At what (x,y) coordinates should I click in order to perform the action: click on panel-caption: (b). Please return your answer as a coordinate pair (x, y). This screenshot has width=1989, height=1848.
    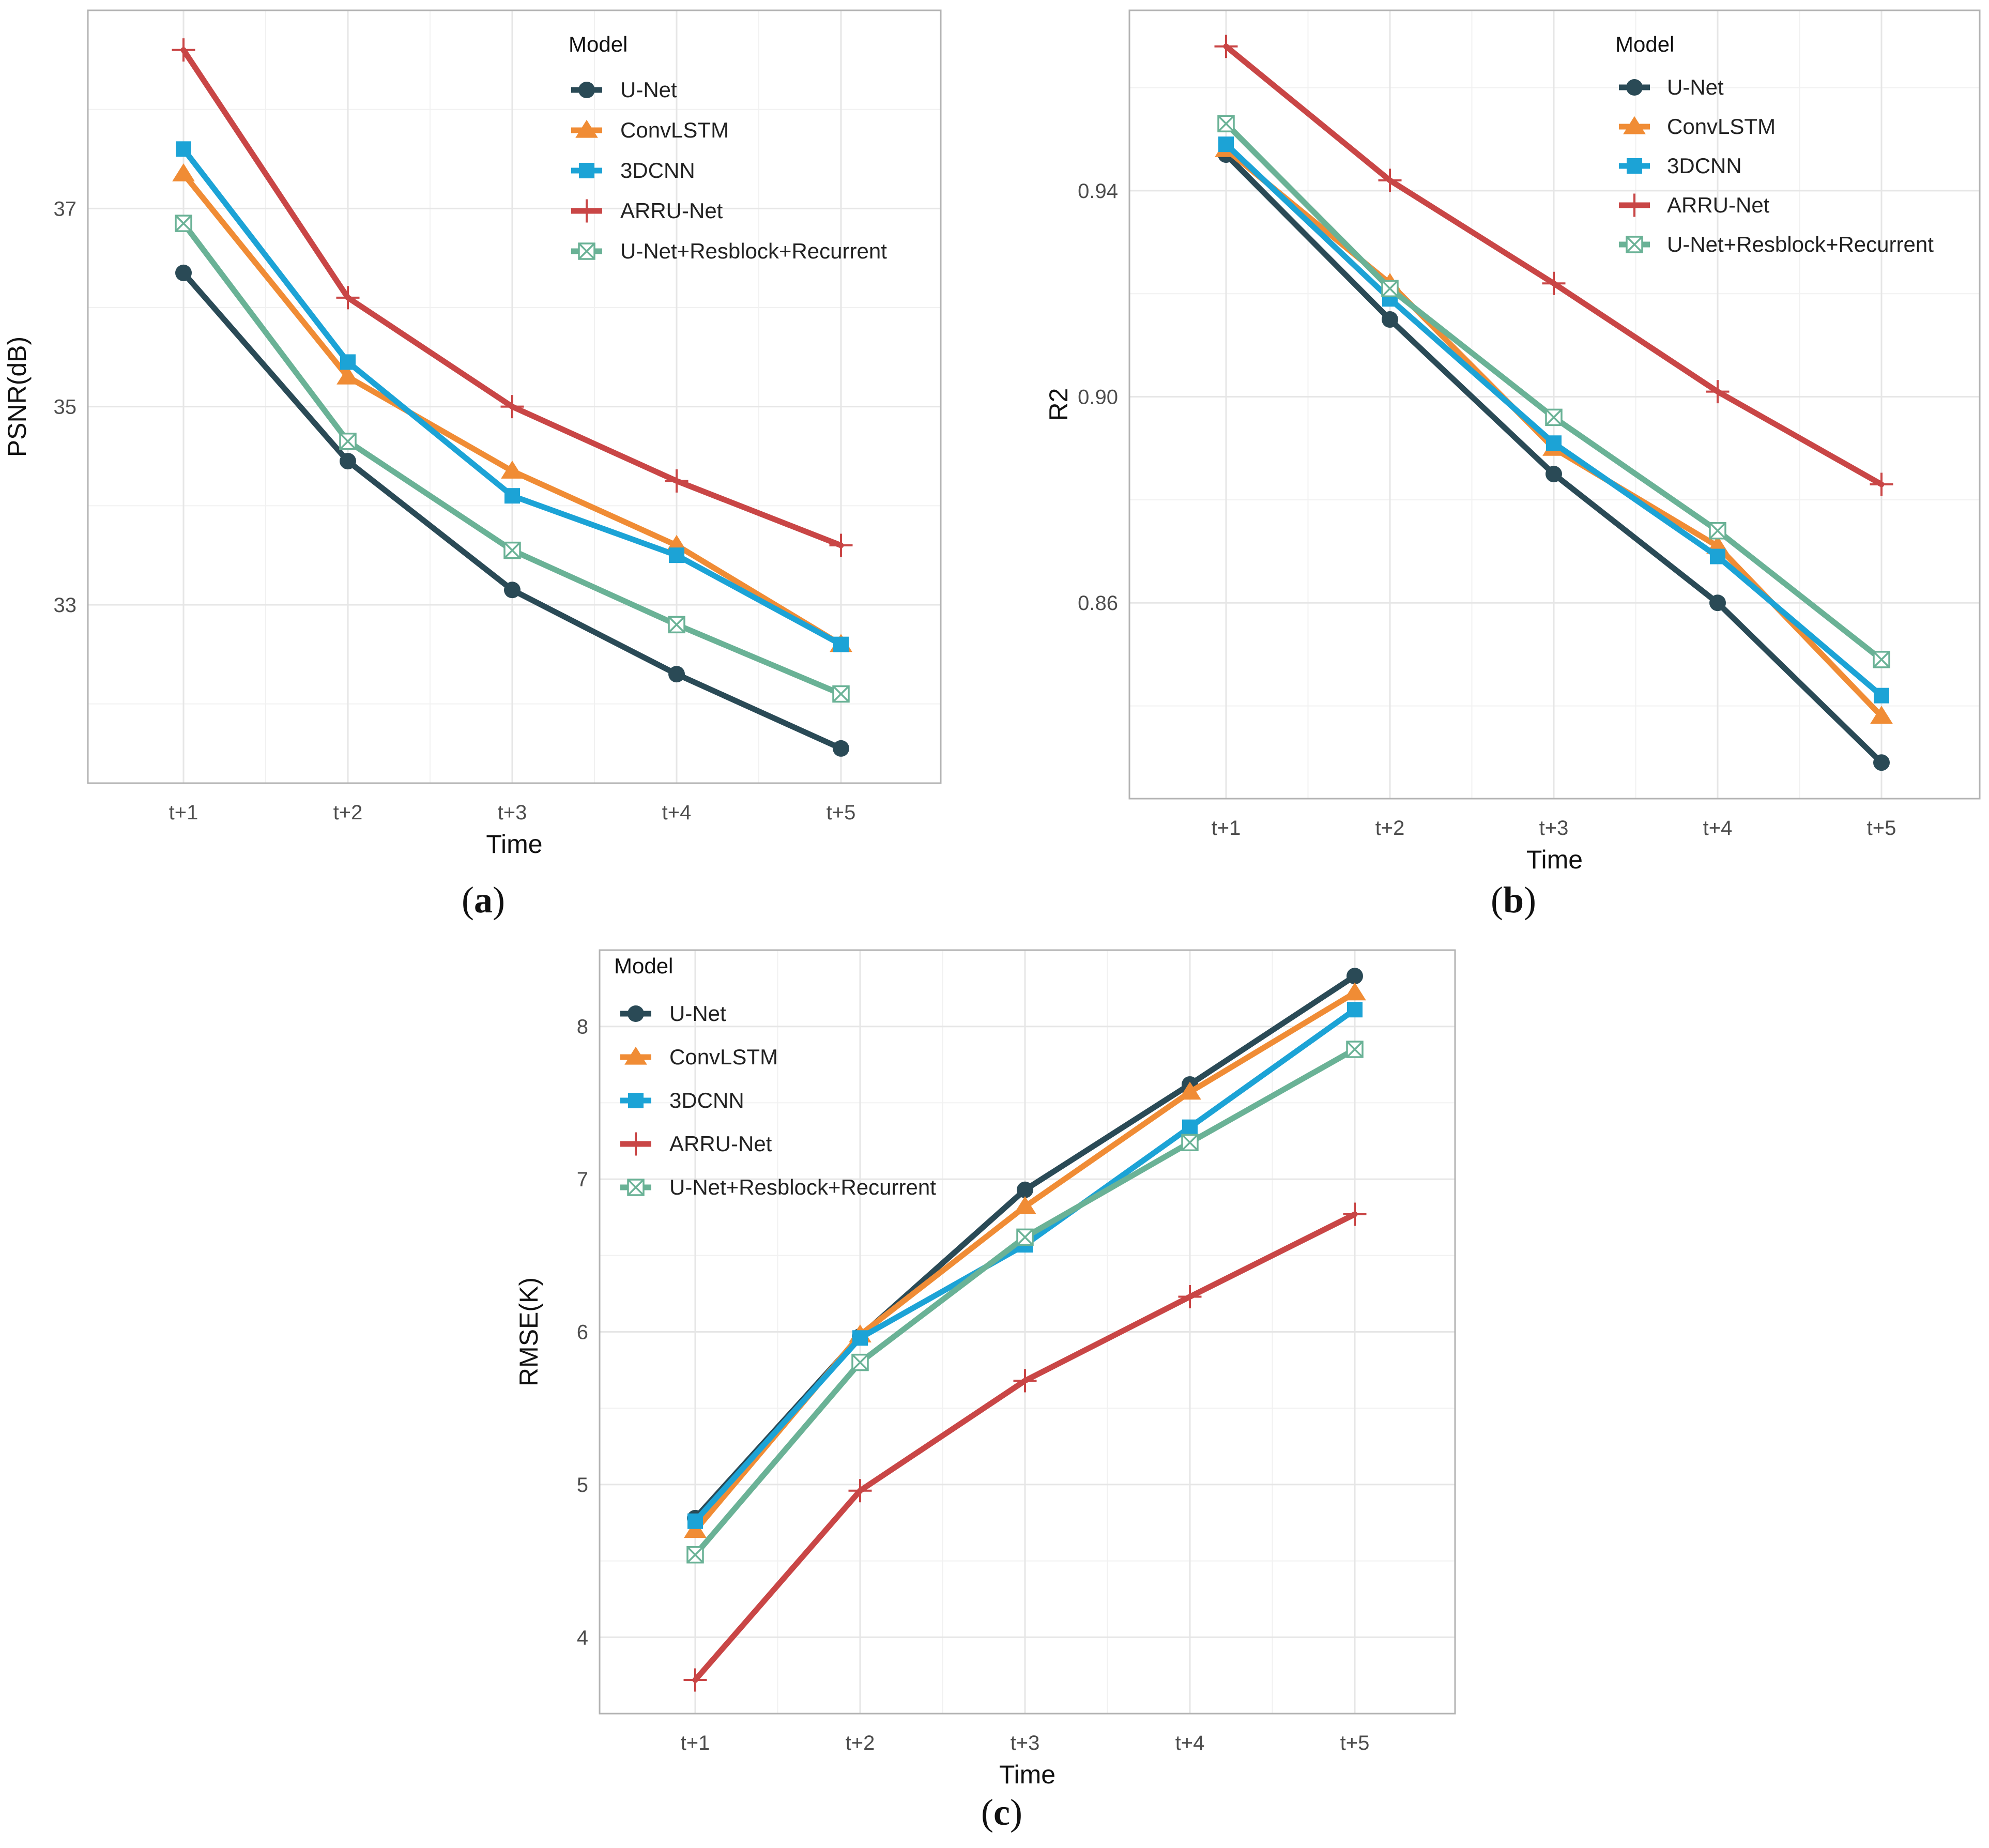
    Looking at the image, I should click on (1513, 900).